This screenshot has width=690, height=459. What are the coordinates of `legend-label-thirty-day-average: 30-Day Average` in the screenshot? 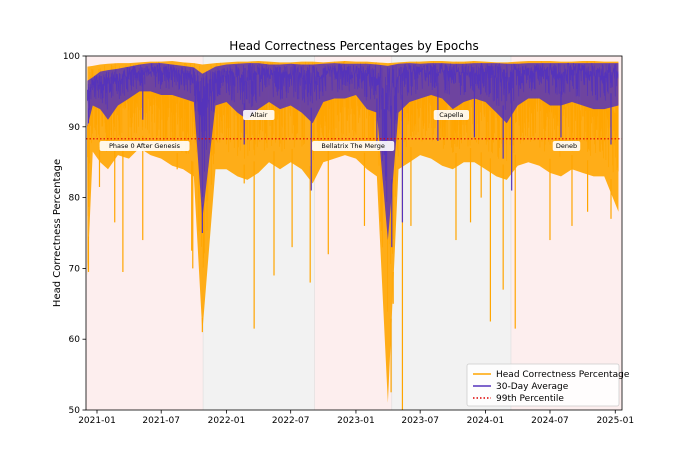 It's located at (532, 387).